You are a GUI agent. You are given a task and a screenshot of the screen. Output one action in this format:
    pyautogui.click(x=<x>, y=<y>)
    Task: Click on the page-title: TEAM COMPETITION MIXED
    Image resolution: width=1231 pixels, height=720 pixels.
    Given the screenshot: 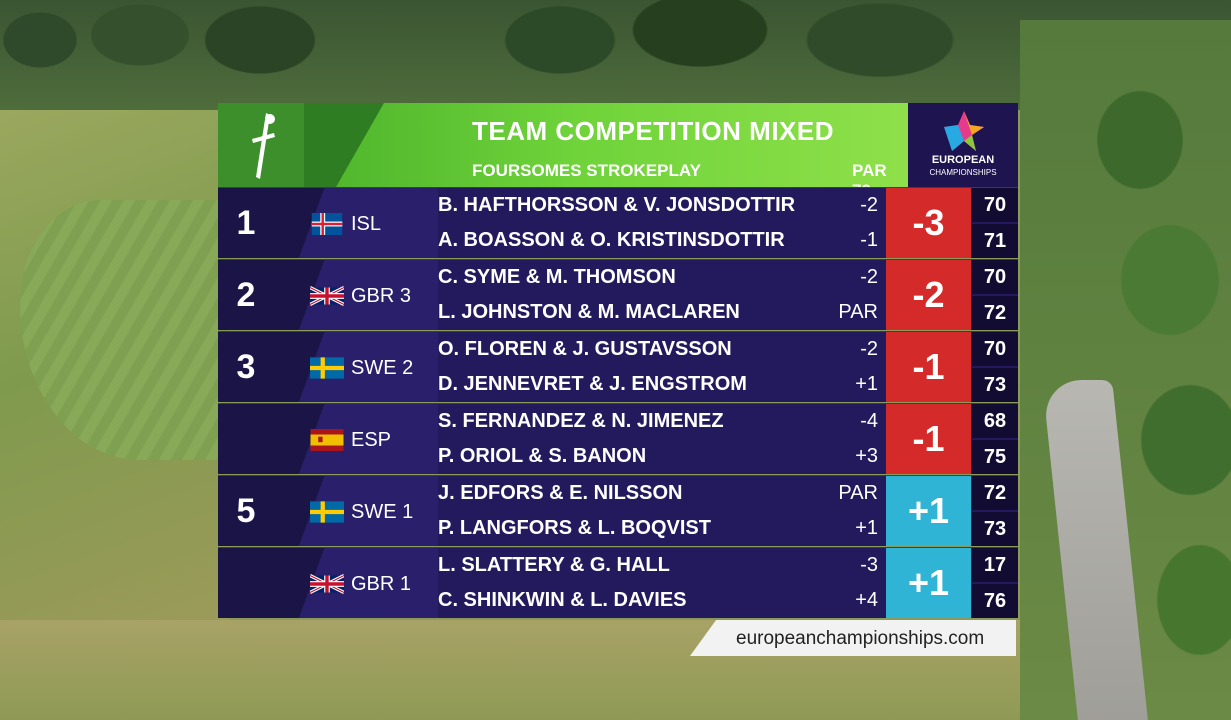 What is the action you would take?
    pyautogui.click(x=653, y=131)
    